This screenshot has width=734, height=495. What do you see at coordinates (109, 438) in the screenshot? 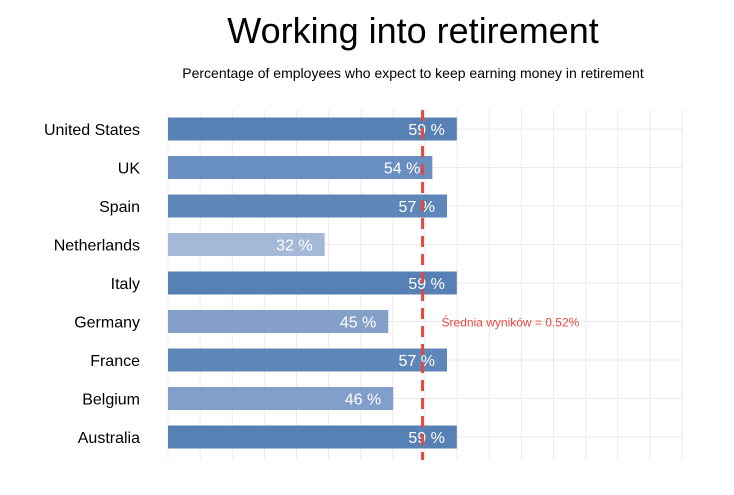
I see `category-label: Australia` at bounding box center [109, 438].